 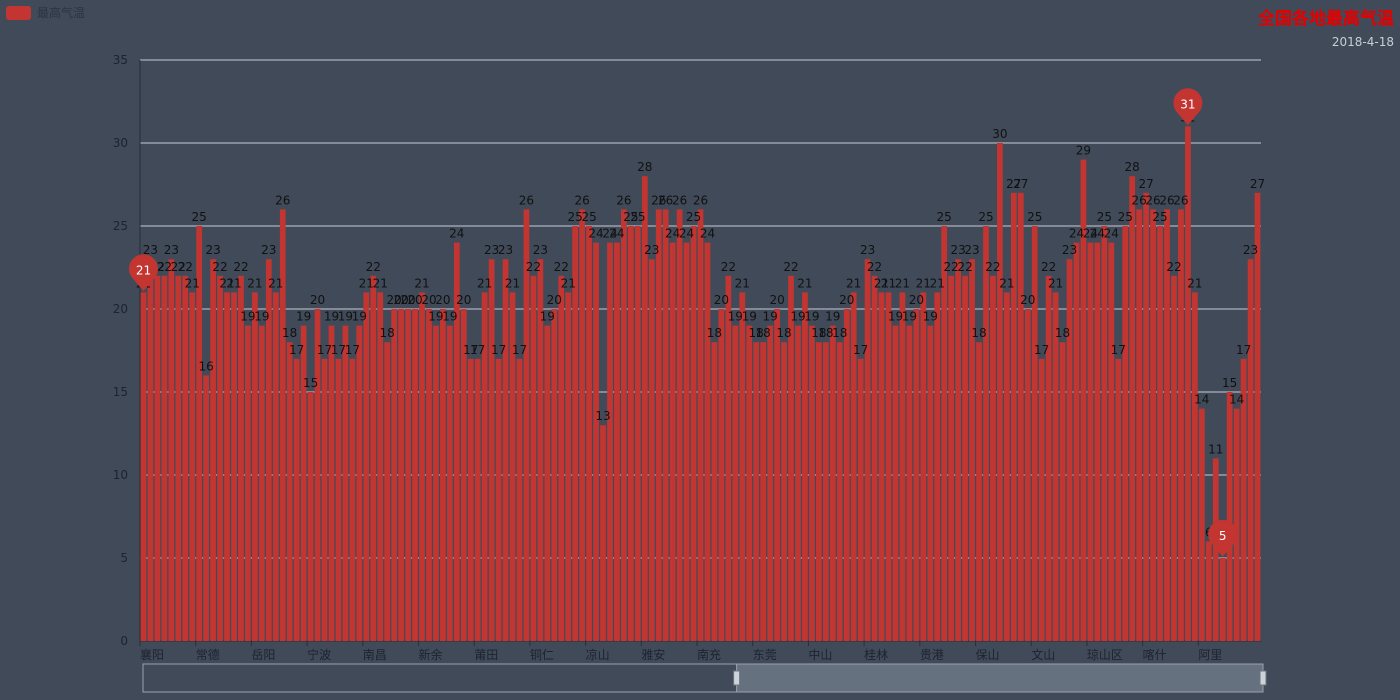 What do you see at coordinates (1223, 538) in the screenshot?
I see `mark-point-pin` at bounding box center [1223, 538].